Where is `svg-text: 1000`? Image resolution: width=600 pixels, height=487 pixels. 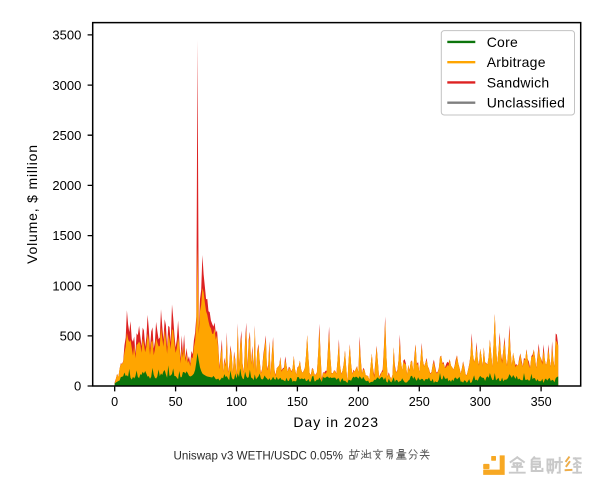
svg-text: 1000 is located at coordinates (66, 285).